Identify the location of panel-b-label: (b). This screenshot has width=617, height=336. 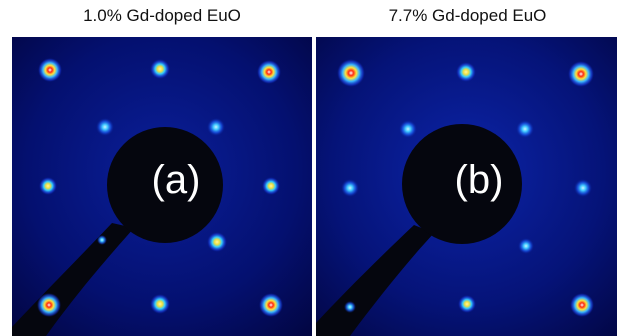
(479, 180).